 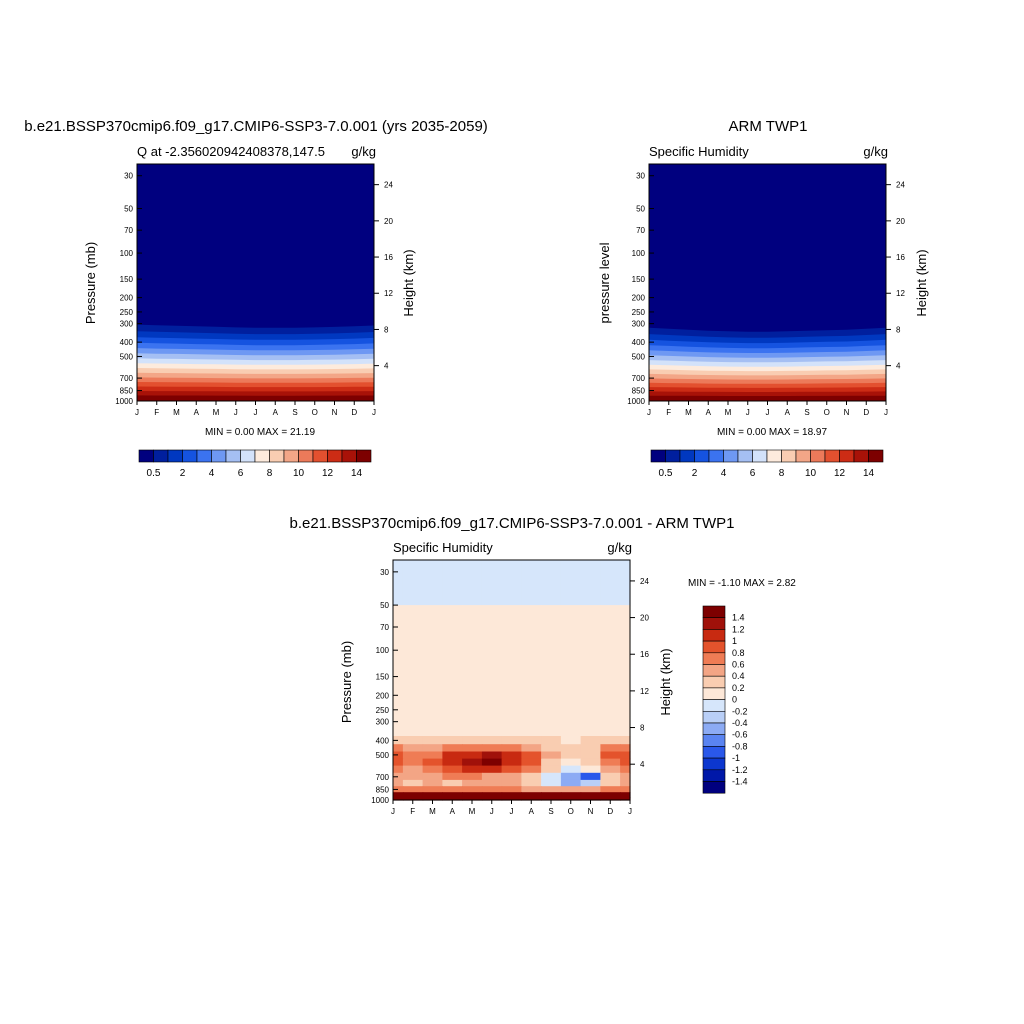 I want to click on model-colorbar-label: 14, so click(x=357, y=473).